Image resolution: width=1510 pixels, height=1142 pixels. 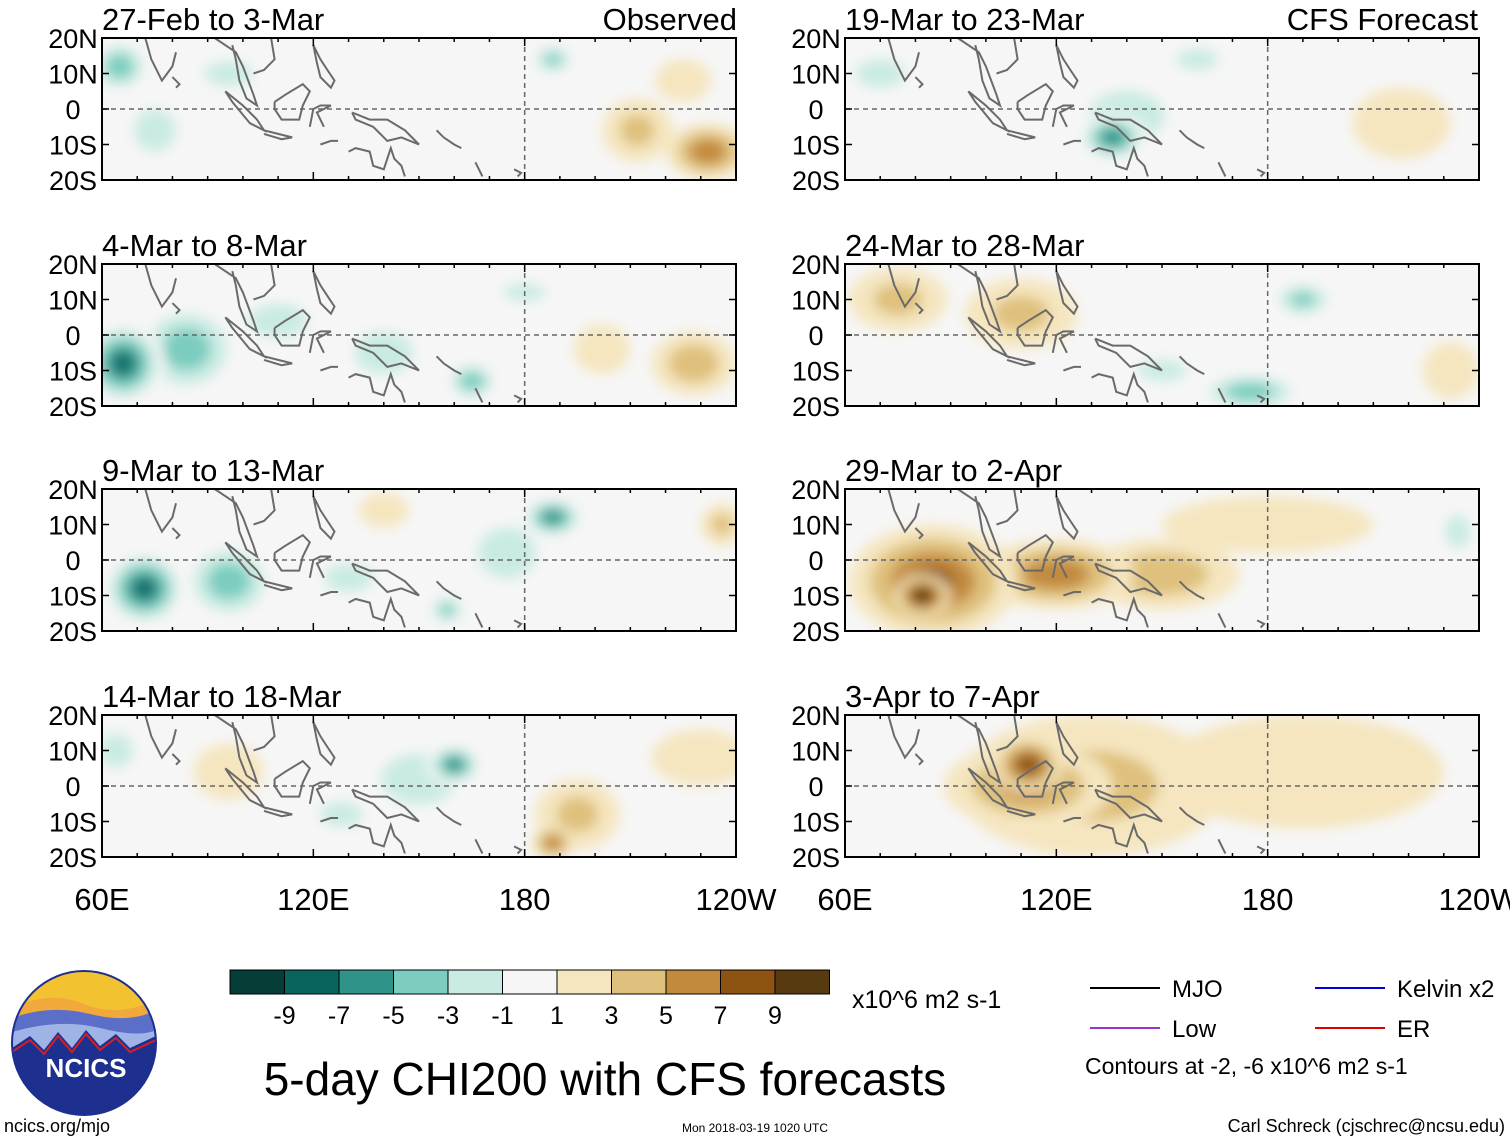 What do you see at coordinates (942, 696) in the screenshot?
I see `panel-period-label: 3-Apr to 7-Apr` at bounding box center [942, 696].